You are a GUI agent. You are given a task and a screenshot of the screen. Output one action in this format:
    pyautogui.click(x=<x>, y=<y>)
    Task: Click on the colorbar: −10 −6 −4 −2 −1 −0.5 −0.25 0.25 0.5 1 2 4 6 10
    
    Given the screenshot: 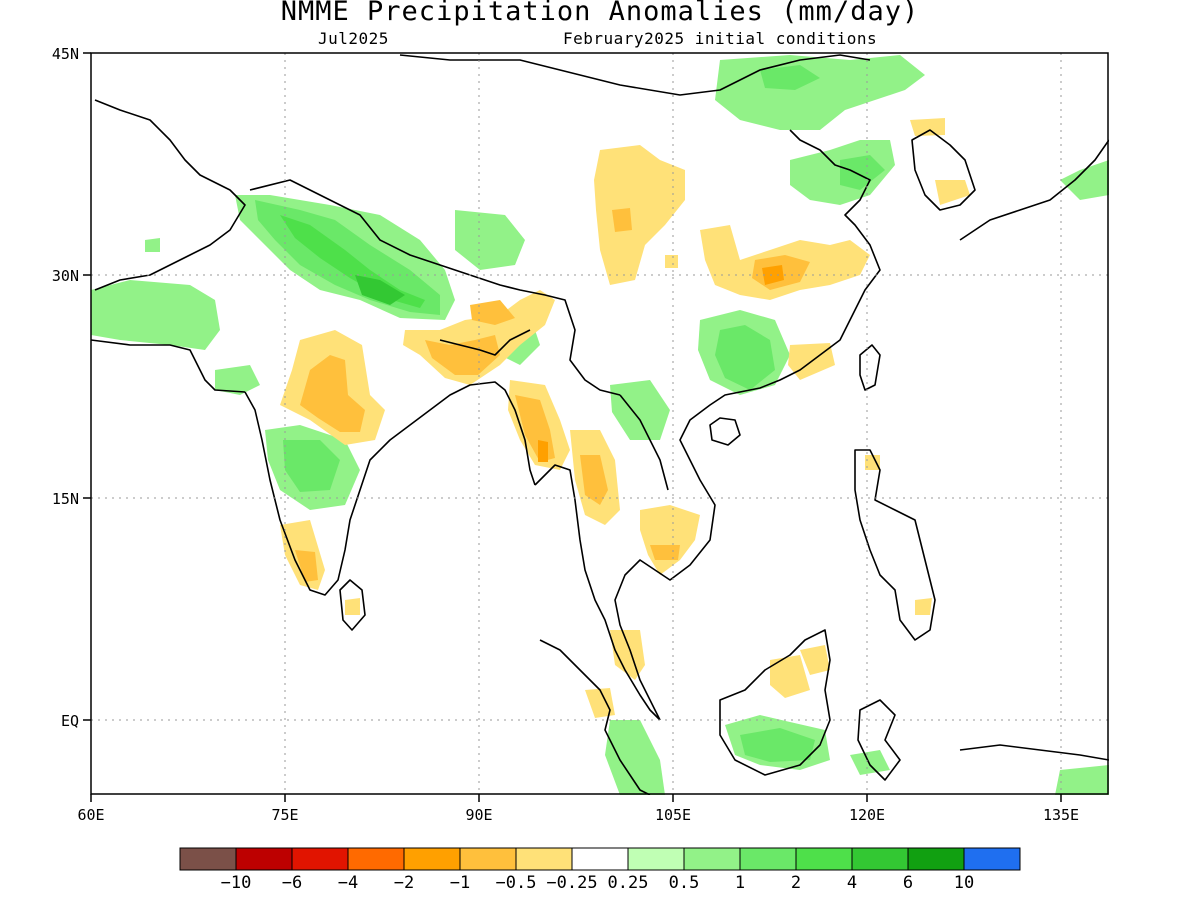 What is the action you would take?
    pyautogui.click(x=600, y=870)
    